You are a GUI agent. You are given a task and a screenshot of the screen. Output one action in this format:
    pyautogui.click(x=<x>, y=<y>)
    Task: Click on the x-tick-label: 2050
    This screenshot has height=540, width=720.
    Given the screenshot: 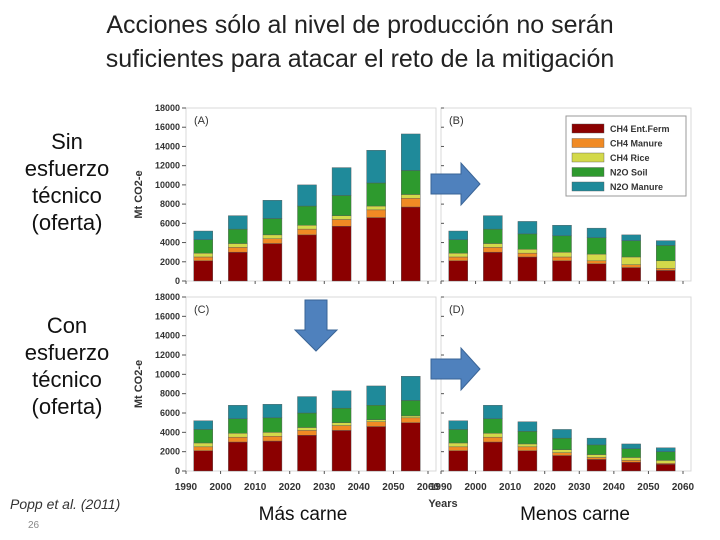 What is the action you would take?
    pyautogui.click(x=393, y=487)
    